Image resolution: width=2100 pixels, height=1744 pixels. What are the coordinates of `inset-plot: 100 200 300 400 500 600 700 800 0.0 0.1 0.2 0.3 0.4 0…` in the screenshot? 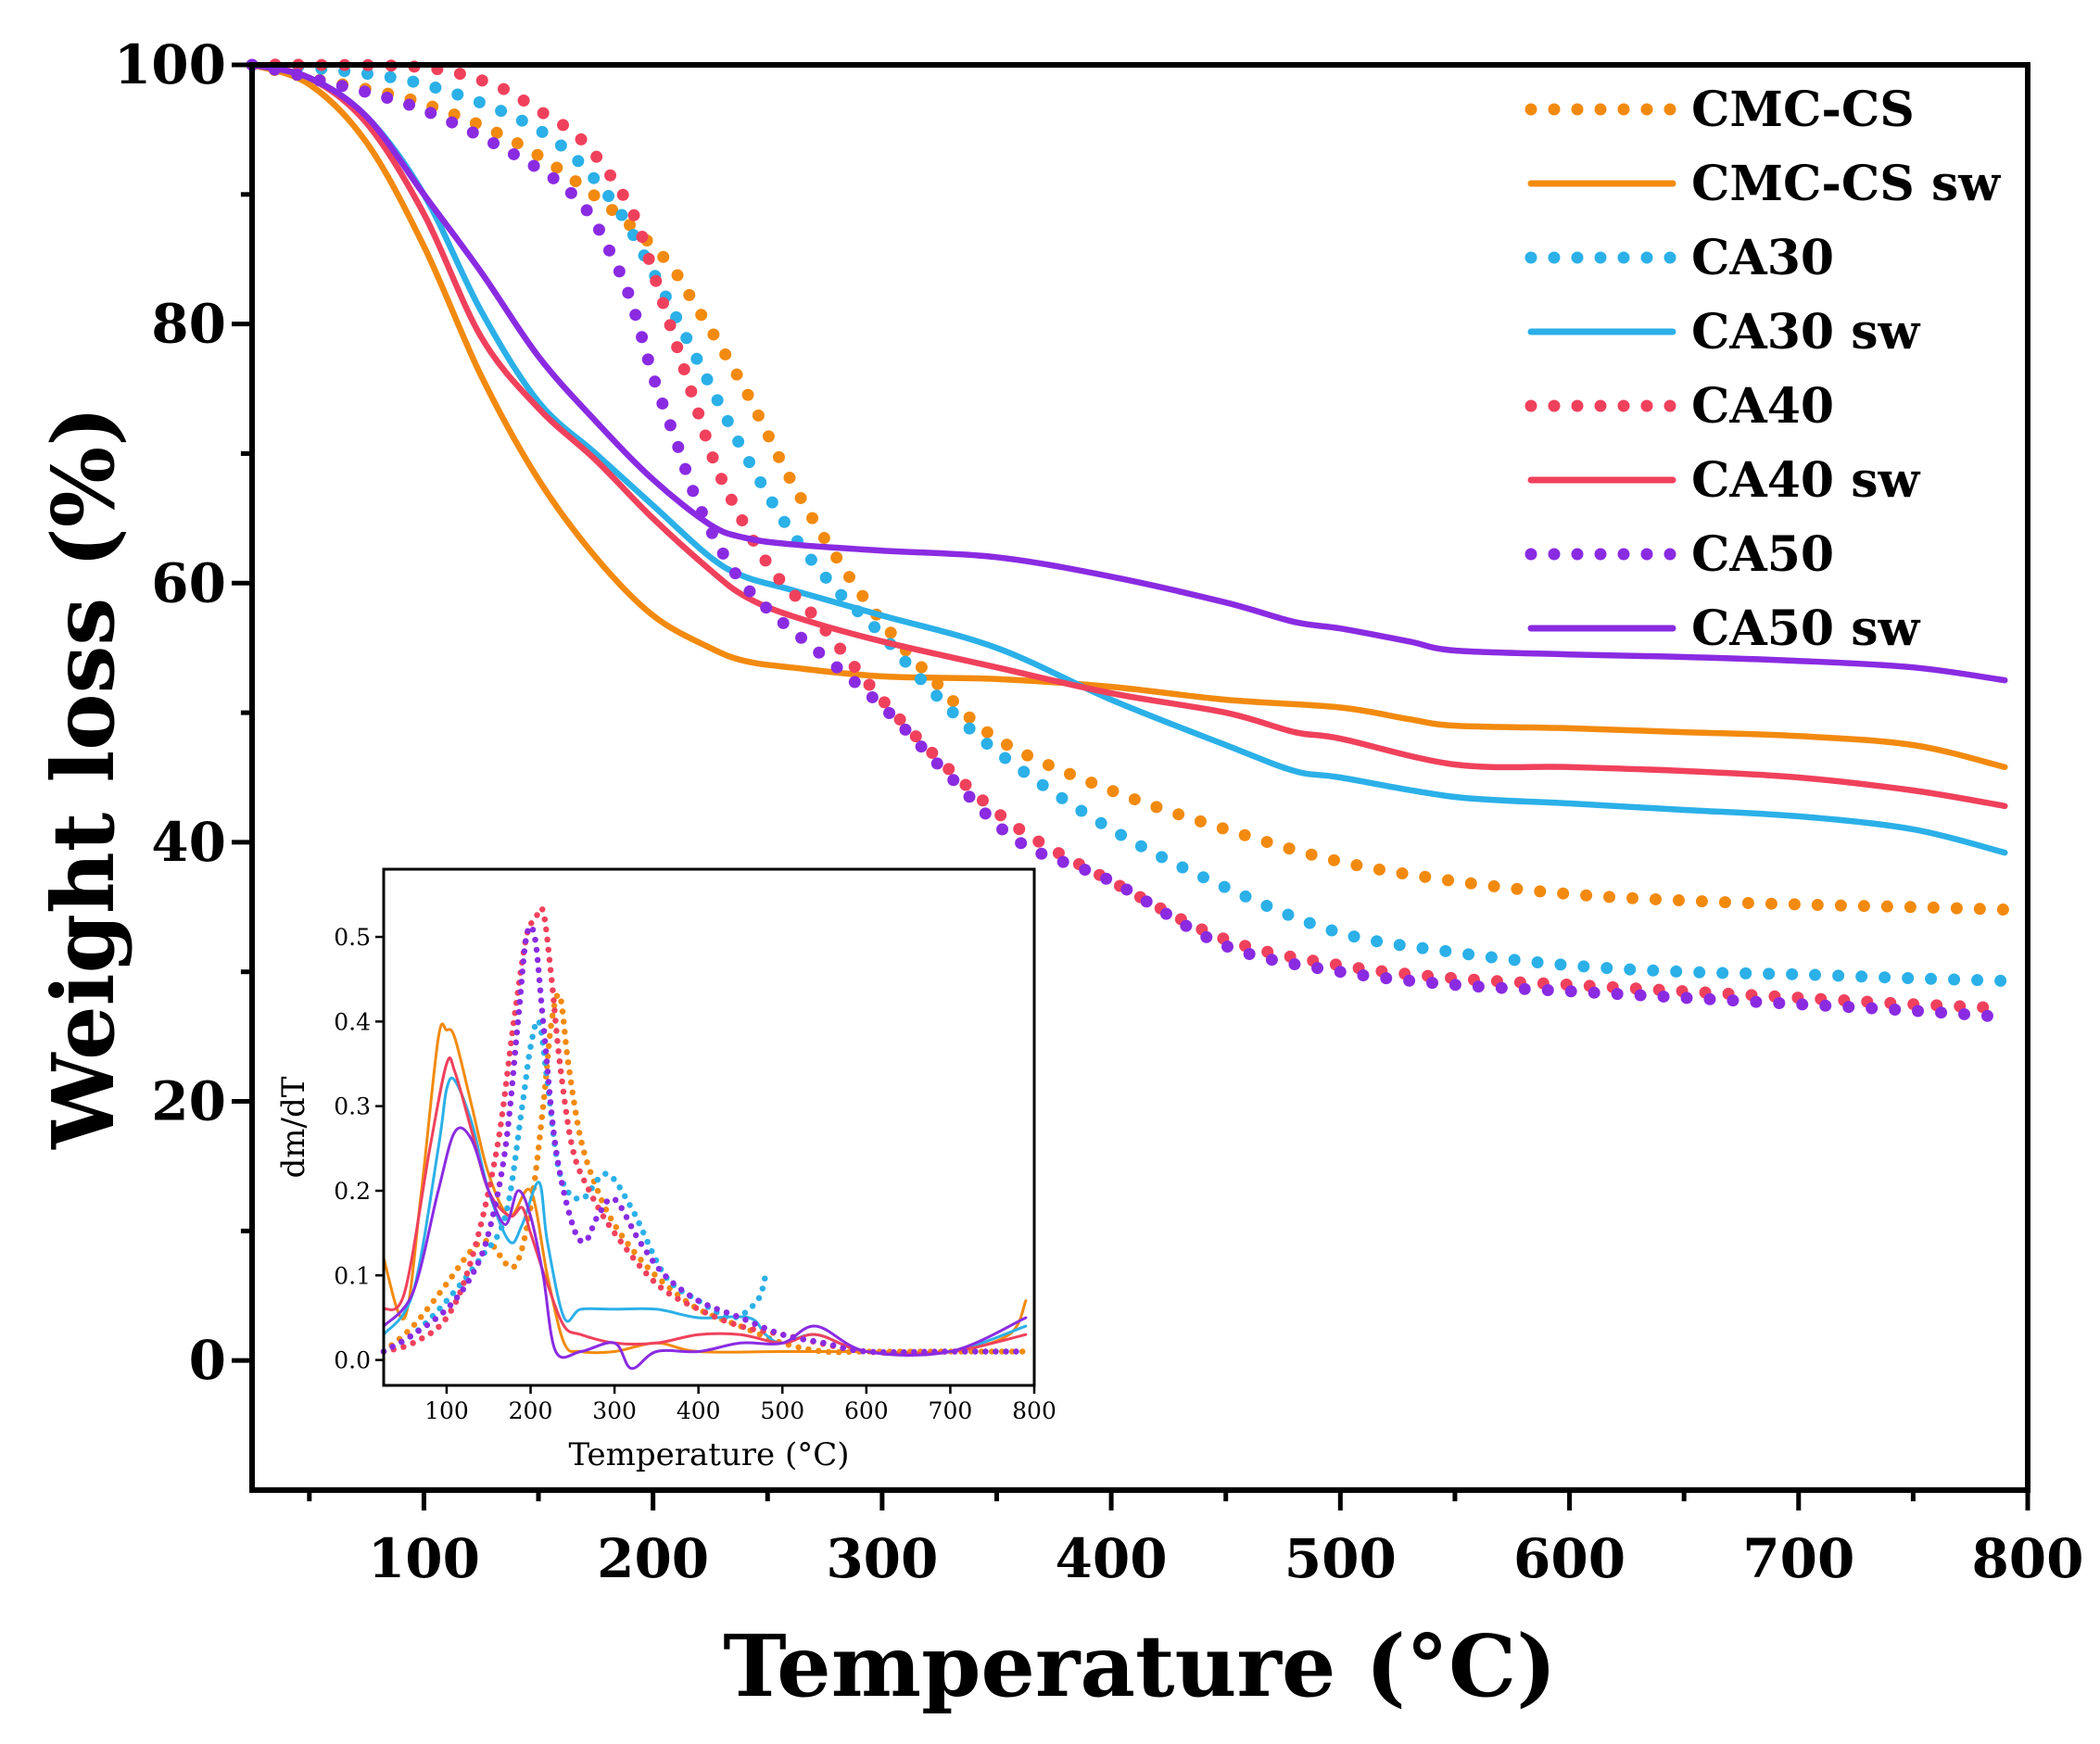 It's located at (665, 1170).